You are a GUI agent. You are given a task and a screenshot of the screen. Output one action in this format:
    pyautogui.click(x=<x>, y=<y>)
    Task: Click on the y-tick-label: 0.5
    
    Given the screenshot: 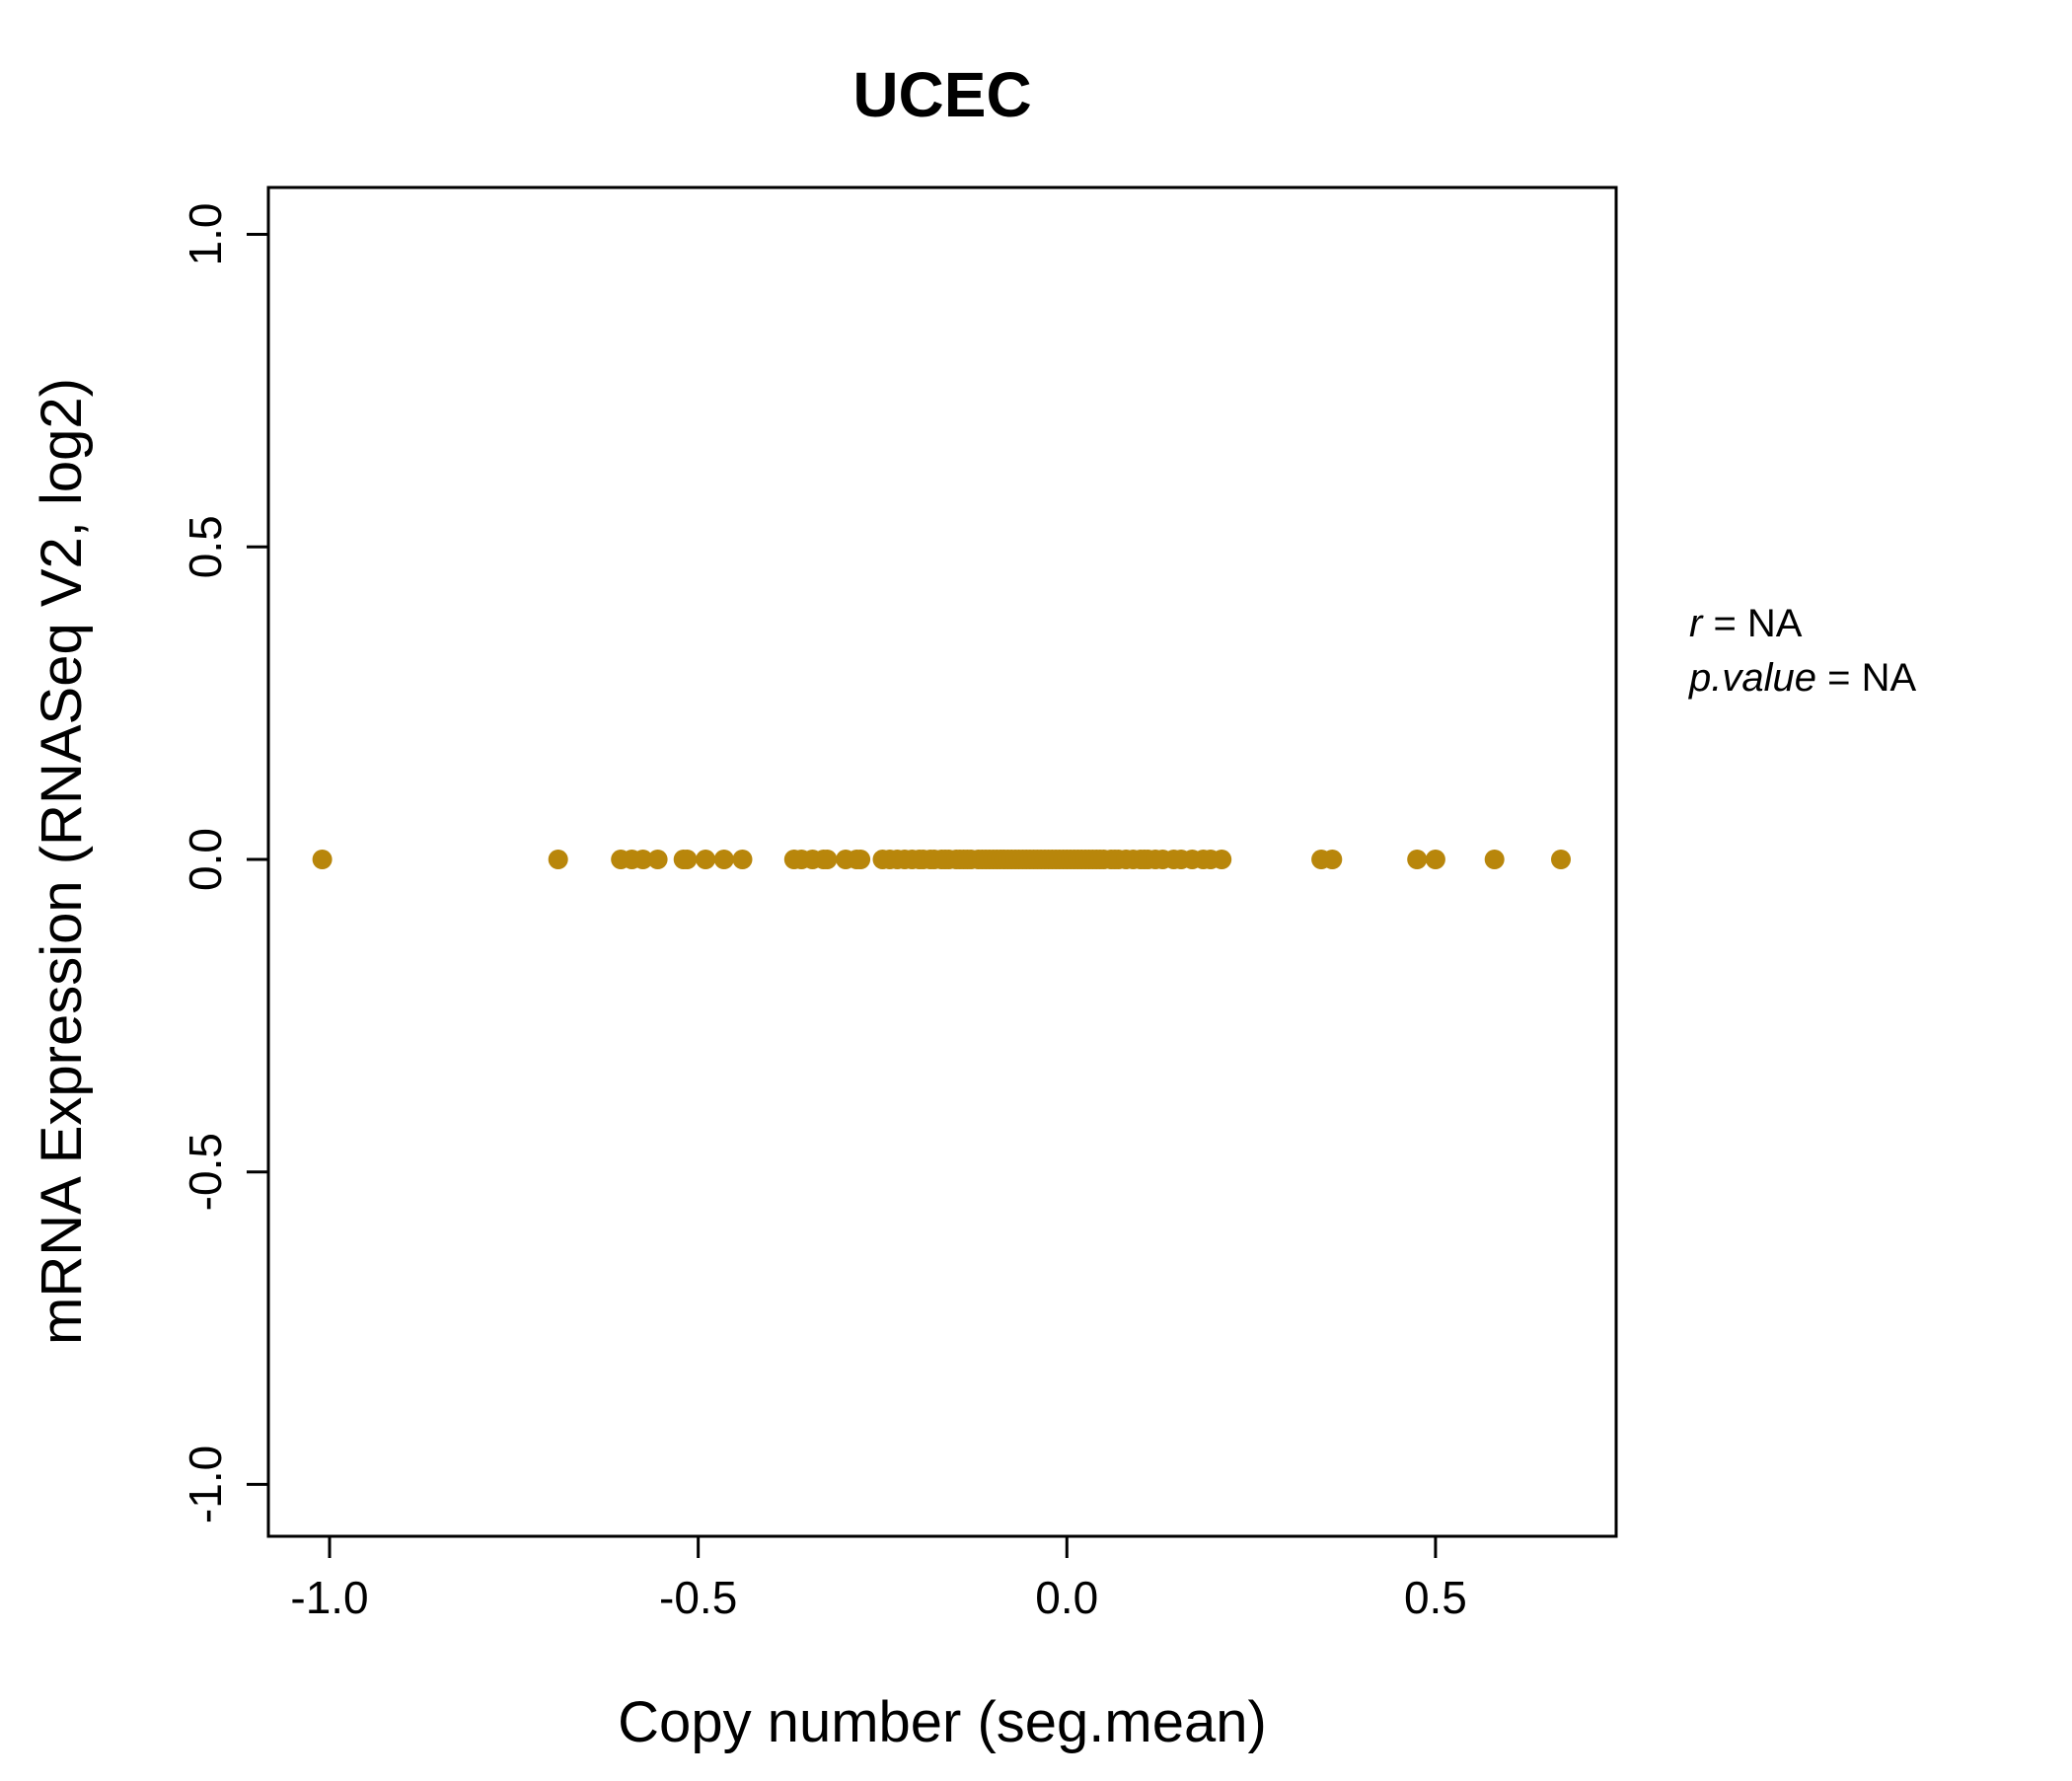 What is the action you would take?
    pyautogui.click(x=205, y=546)
    